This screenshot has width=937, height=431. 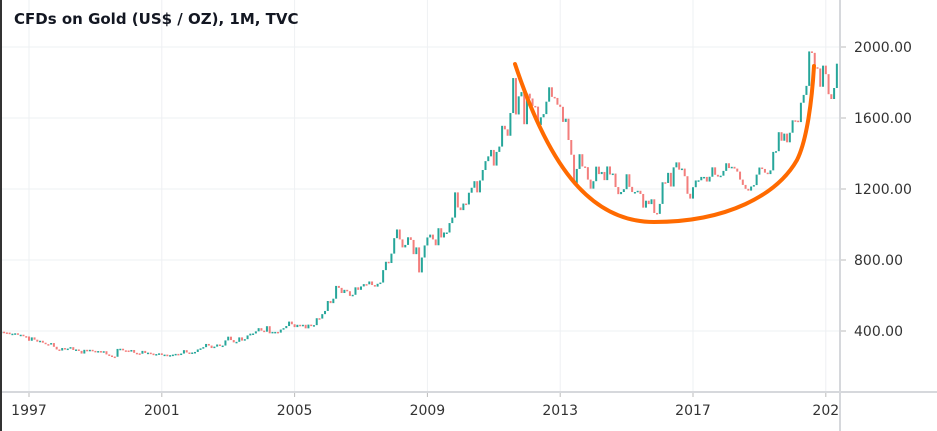 What do you see at coordinates (693, 411) in the screenshot?
I see `x-tick-label: 2017` at bounding box center [693, 411].